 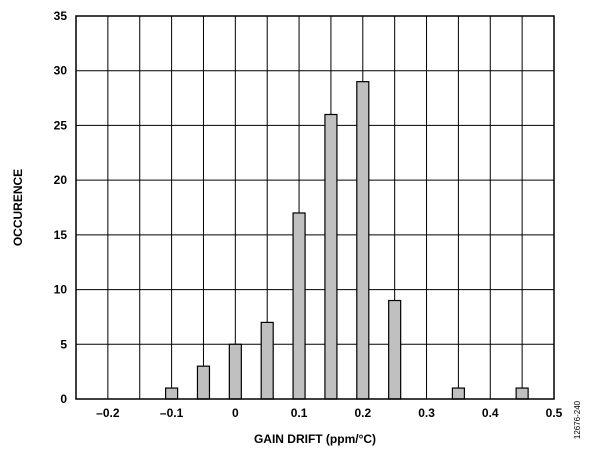 I want to click on y-tick-labels: 0 5 10 15 20 25 30 35, so click(x=61, y=207).